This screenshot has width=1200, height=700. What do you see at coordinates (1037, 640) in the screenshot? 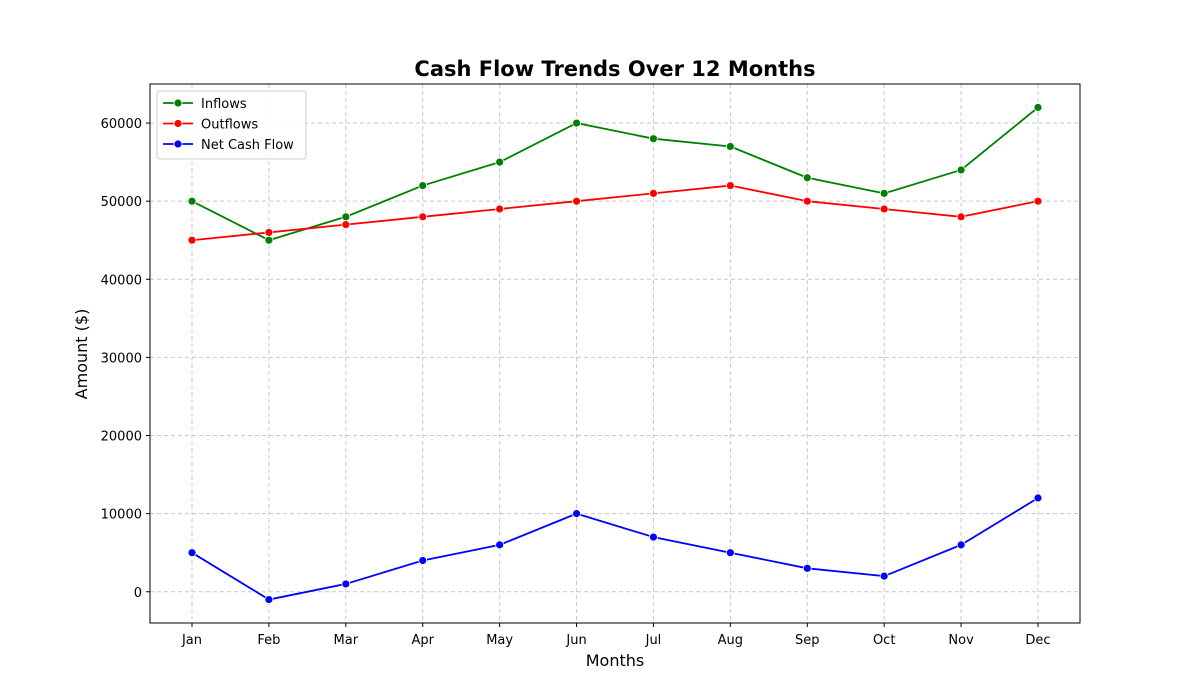
I see `x-tick-label: Dec` at bounding box center [1037, 640].